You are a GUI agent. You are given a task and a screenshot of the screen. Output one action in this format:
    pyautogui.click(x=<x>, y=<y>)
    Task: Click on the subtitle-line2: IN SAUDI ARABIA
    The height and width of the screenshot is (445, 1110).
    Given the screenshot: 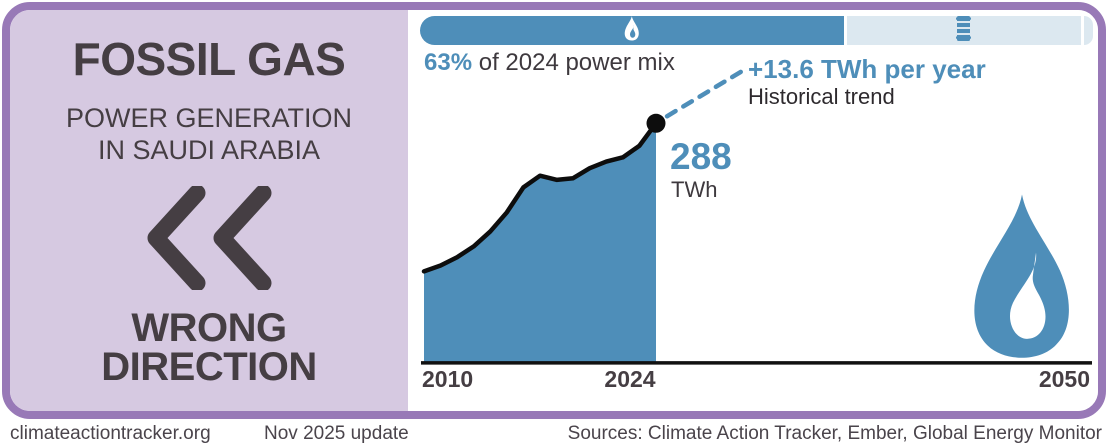 What is the action you would take?
    pyautogui.click(x=209, y=150)
    